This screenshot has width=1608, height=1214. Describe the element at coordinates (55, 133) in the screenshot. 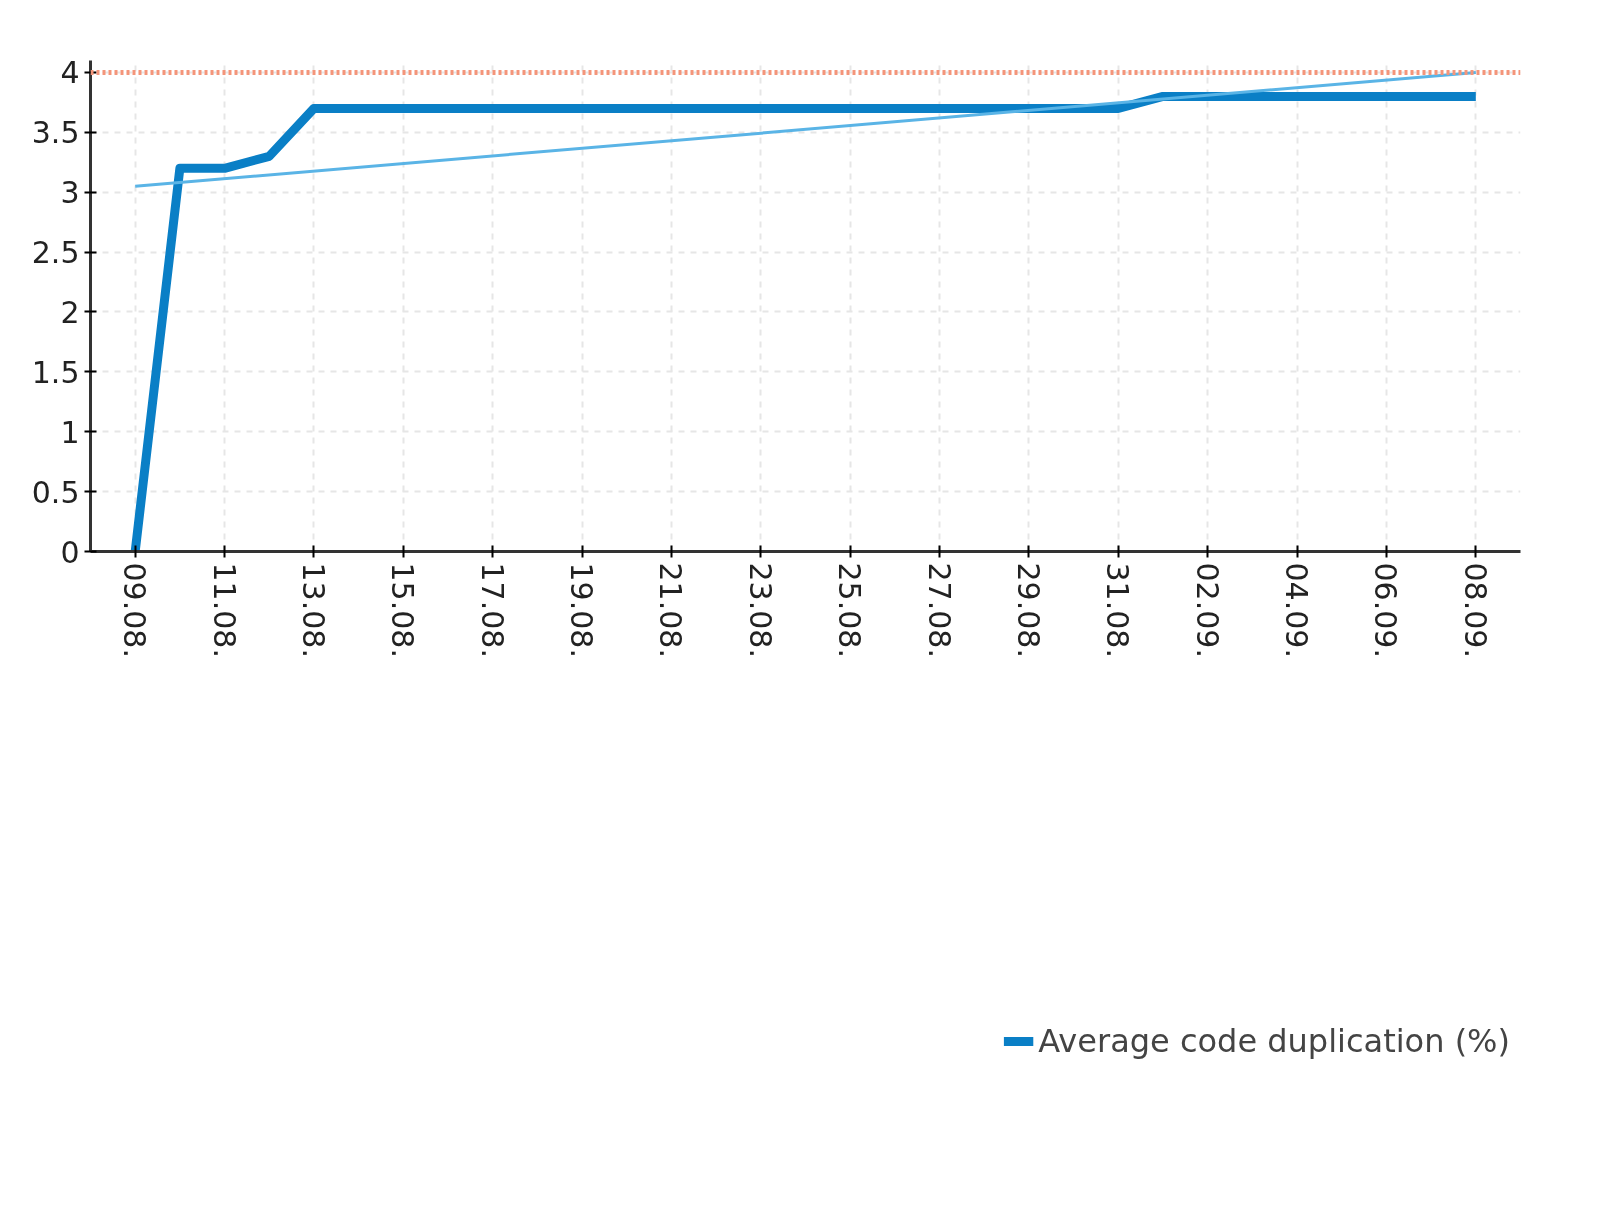

I see `y-tick-label: 3.5` at that location.